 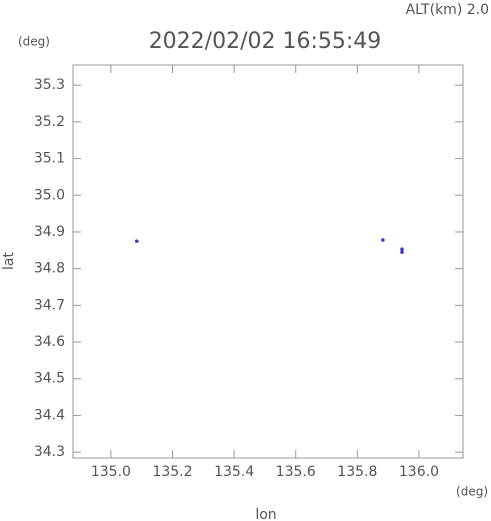 I want to click on y-tick-label: 34.5, so click(x=49, y=379).